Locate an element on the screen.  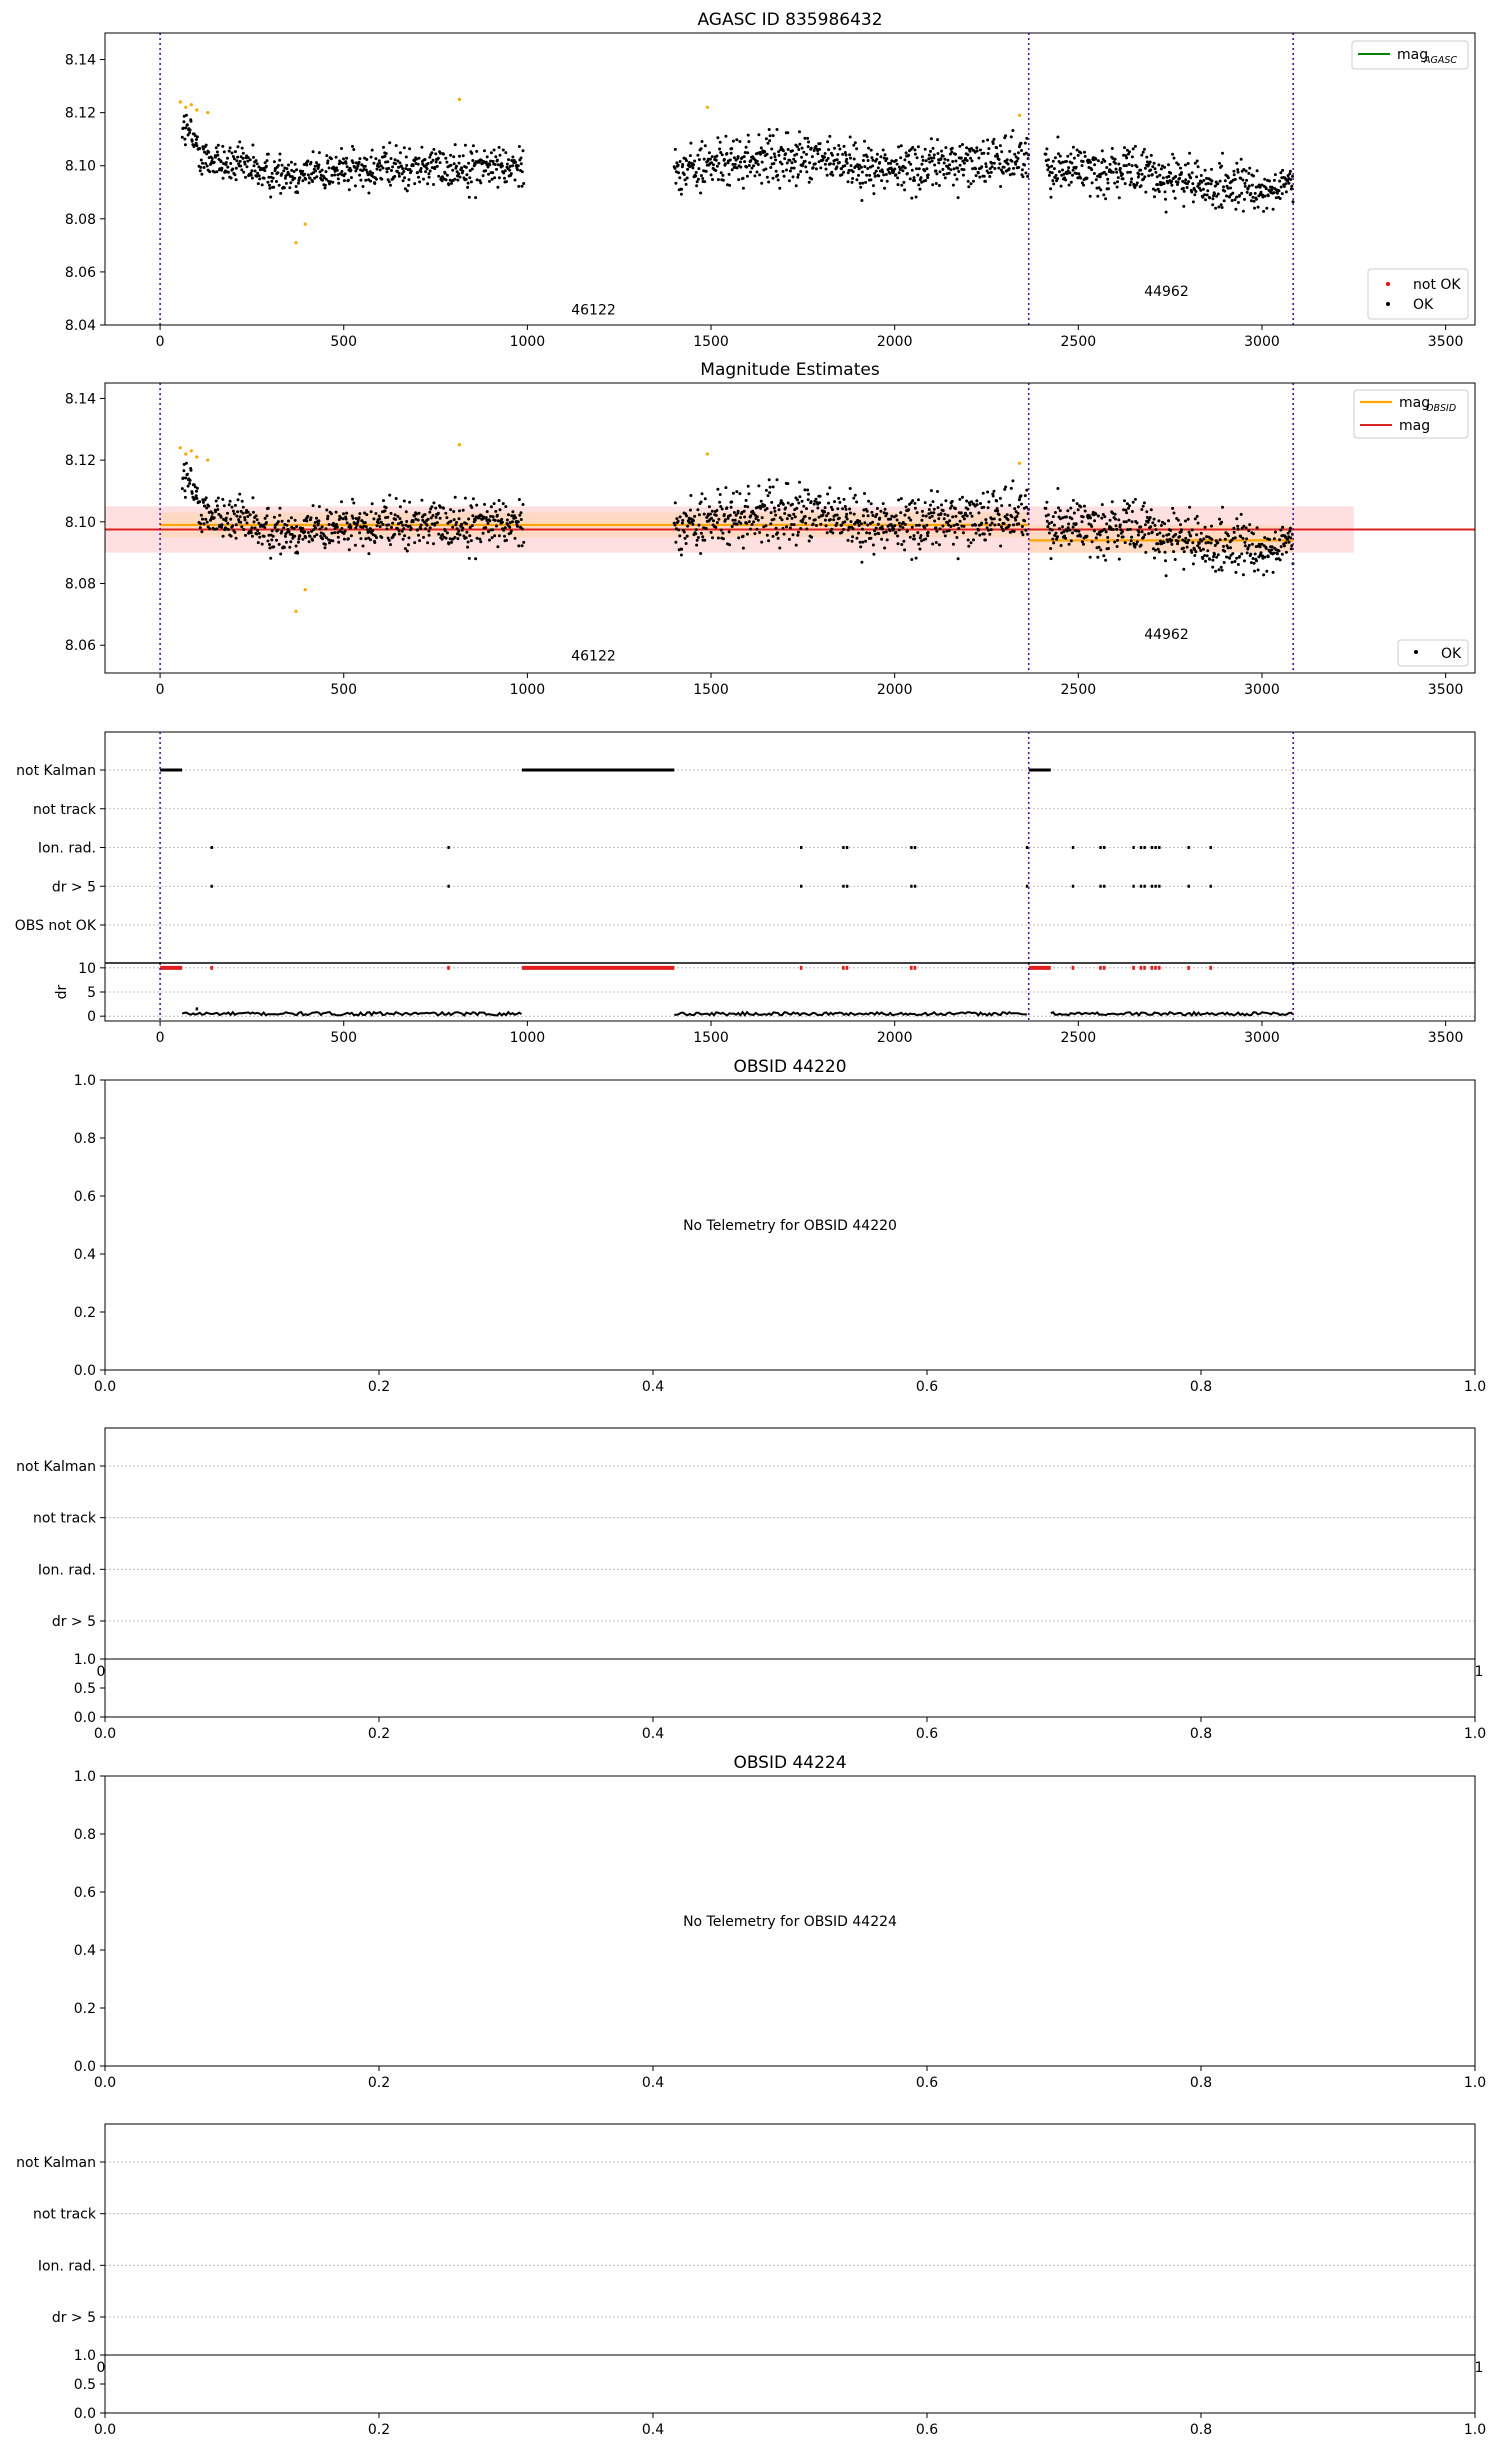
x-tick-label: 1000 is located at coordinates (528, 342).